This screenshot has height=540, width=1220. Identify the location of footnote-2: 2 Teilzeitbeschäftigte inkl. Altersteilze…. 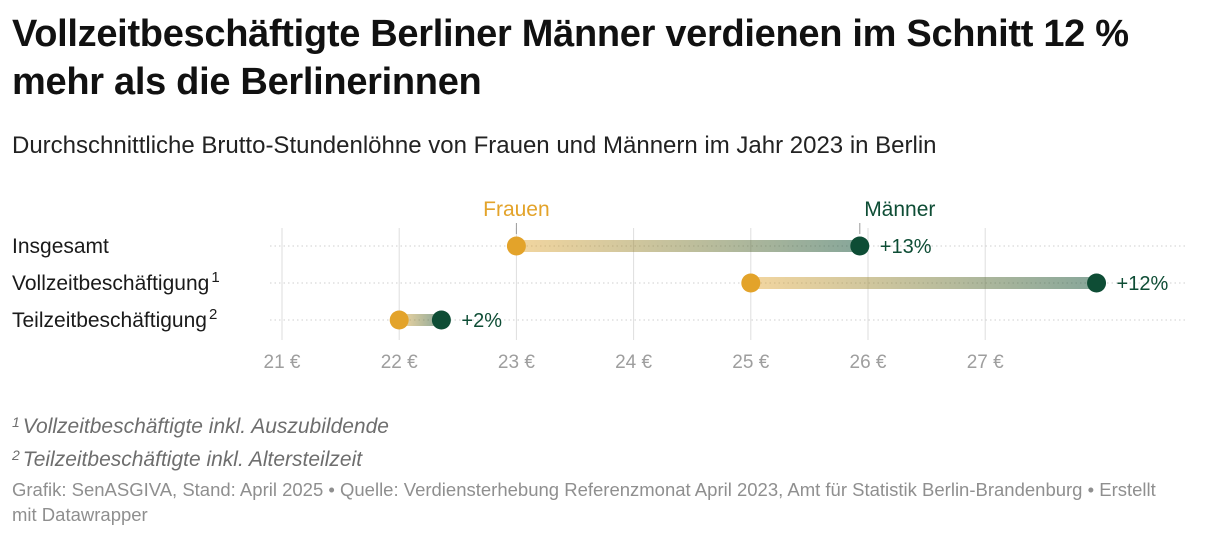
(607, 457).